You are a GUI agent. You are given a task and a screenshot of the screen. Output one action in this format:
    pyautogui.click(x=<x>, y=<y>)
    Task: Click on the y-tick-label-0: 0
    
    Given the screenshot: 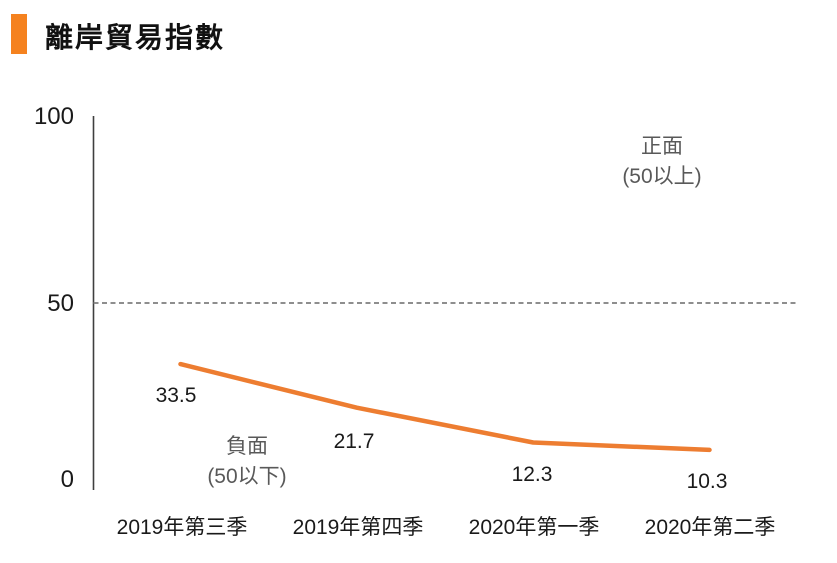 What is the action you would take?
    pyautogui.click(x=67, y=479)
    